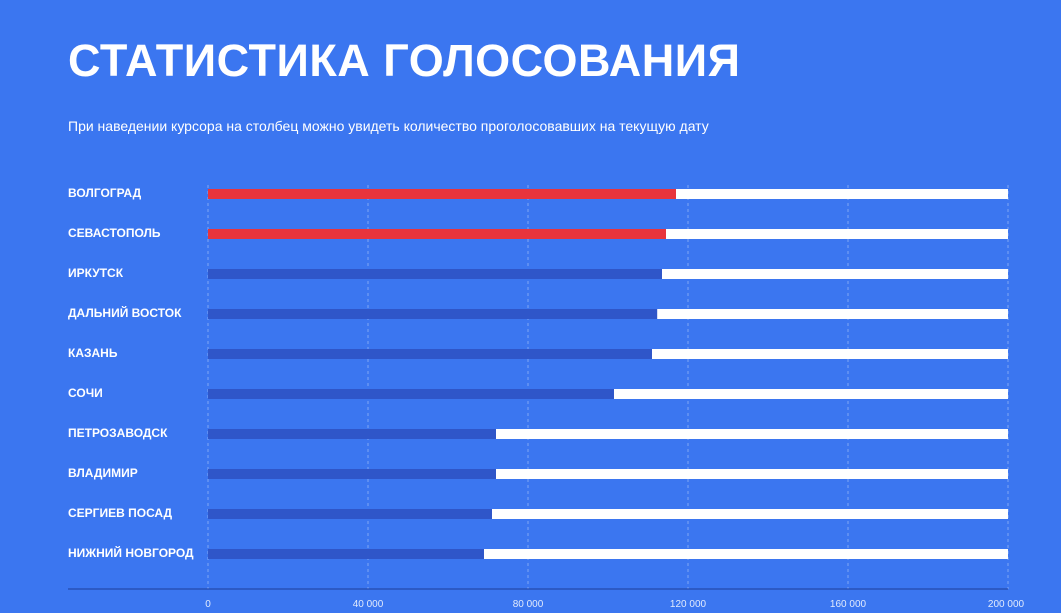  I want to click on x-tick-label: 160 000, so click(848, 604).